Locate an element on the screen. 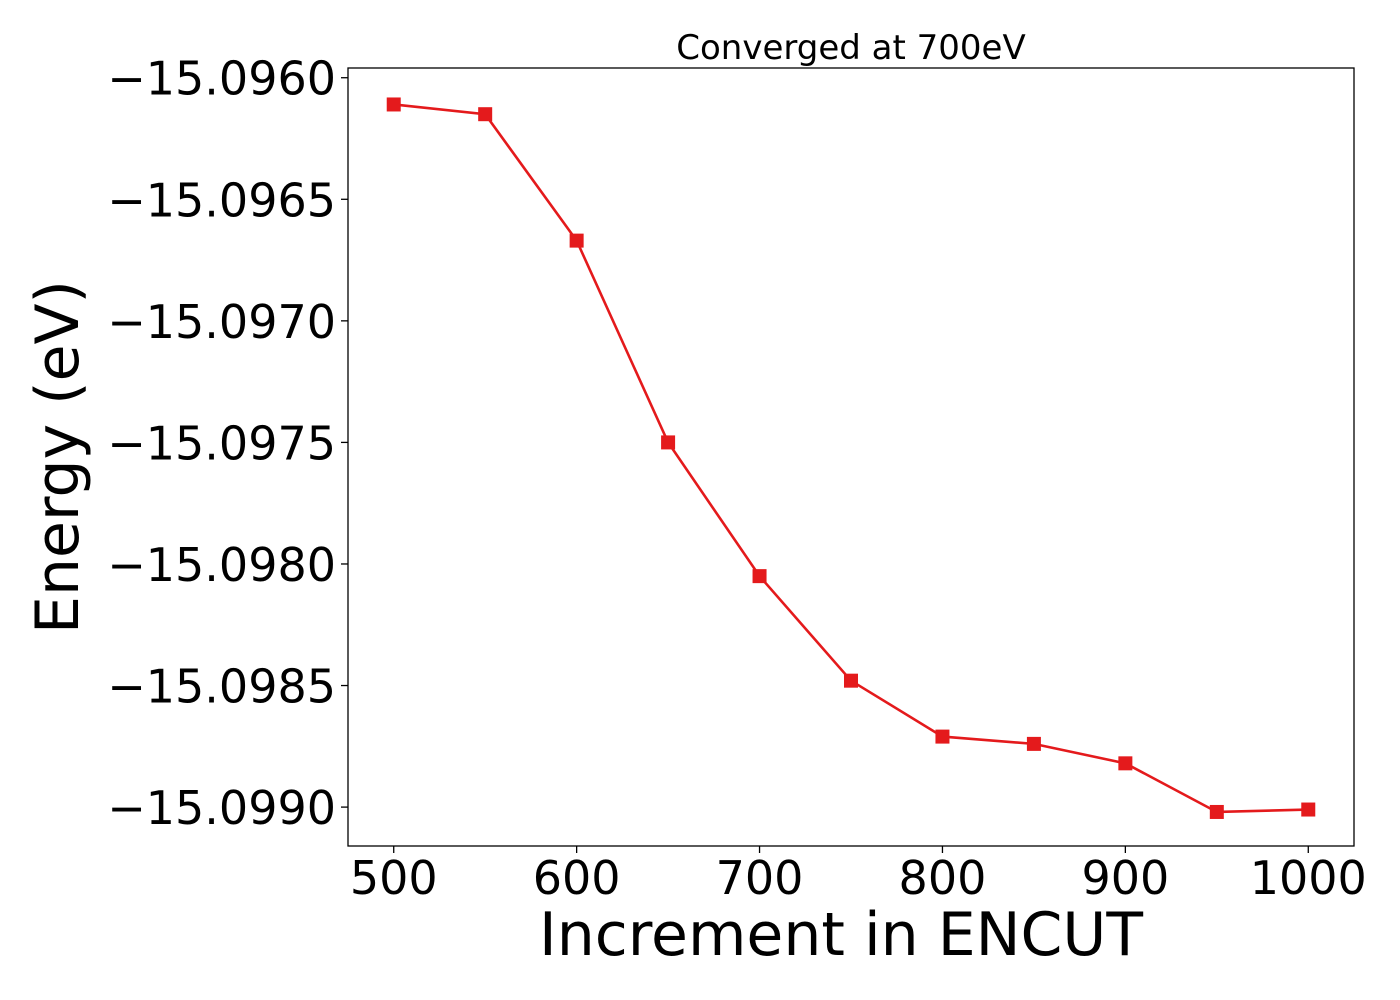 This screenshot has height=1000, width=1400. chart-title: Converged at 700eV is located at coordinates (850, 48).